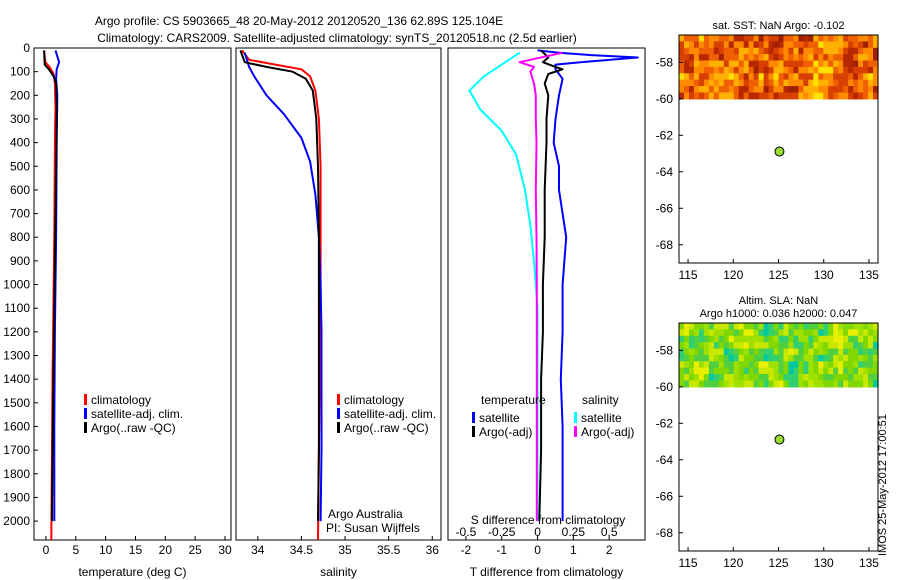 The height and width of the screenshot is (580, 900). Describe the element at coordinates (779, 314) in the screenshot. I see `sla-map-title-line-2: Argo h1000: 0.036 h2000: 0.047` at that location.